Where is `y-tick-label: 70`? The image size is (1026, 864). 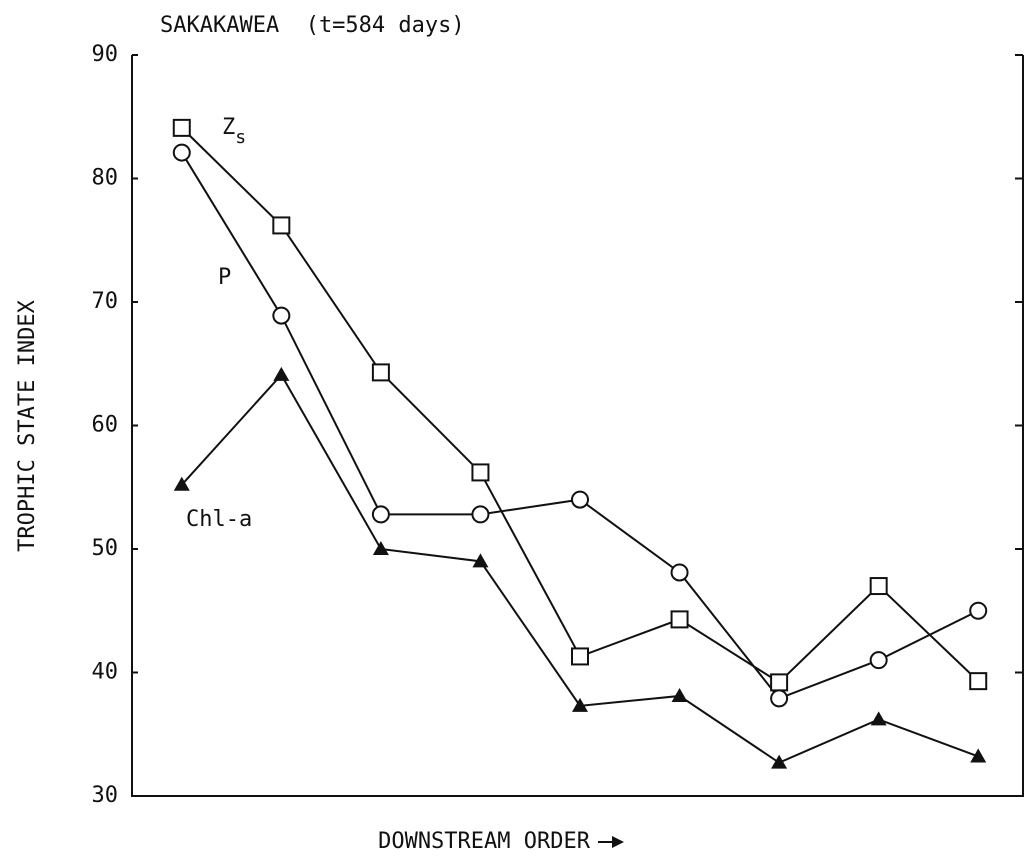 y-tick-label: 70 is located at coordinates (105, 301).